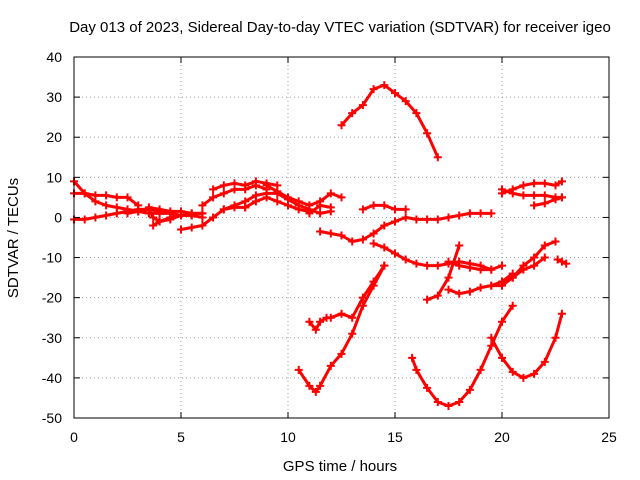 The width and height of the screenshot is (640, 480). Describe the element at coordinates (52, 338) in the screenshot. I see `y-tick-label: -30` at that location.